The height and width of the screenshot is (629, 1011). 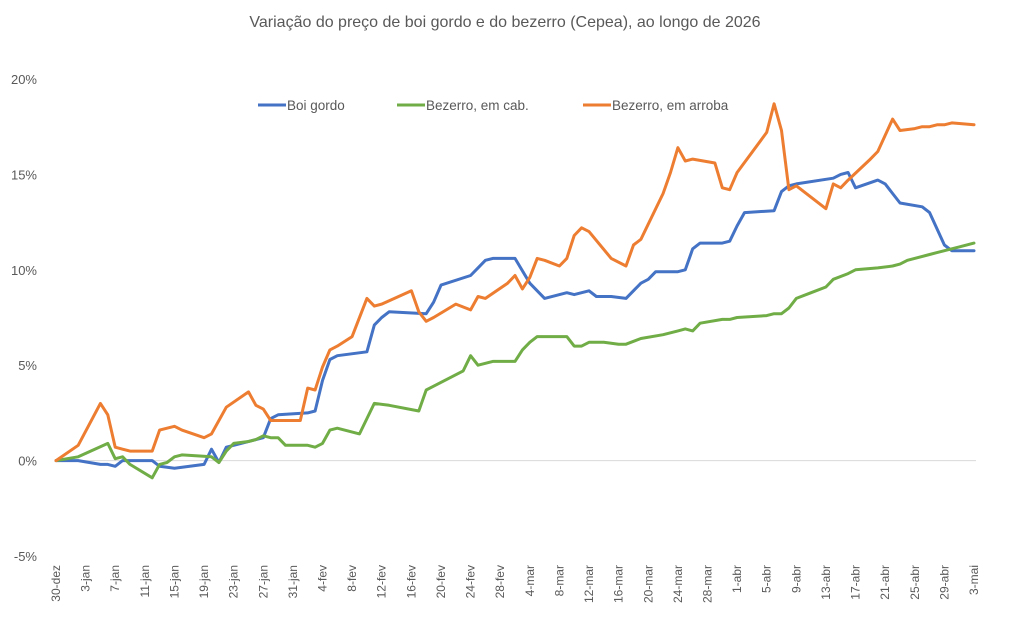 I want to click on x-tick-label: 23-jan, so click(x=234, y=581).